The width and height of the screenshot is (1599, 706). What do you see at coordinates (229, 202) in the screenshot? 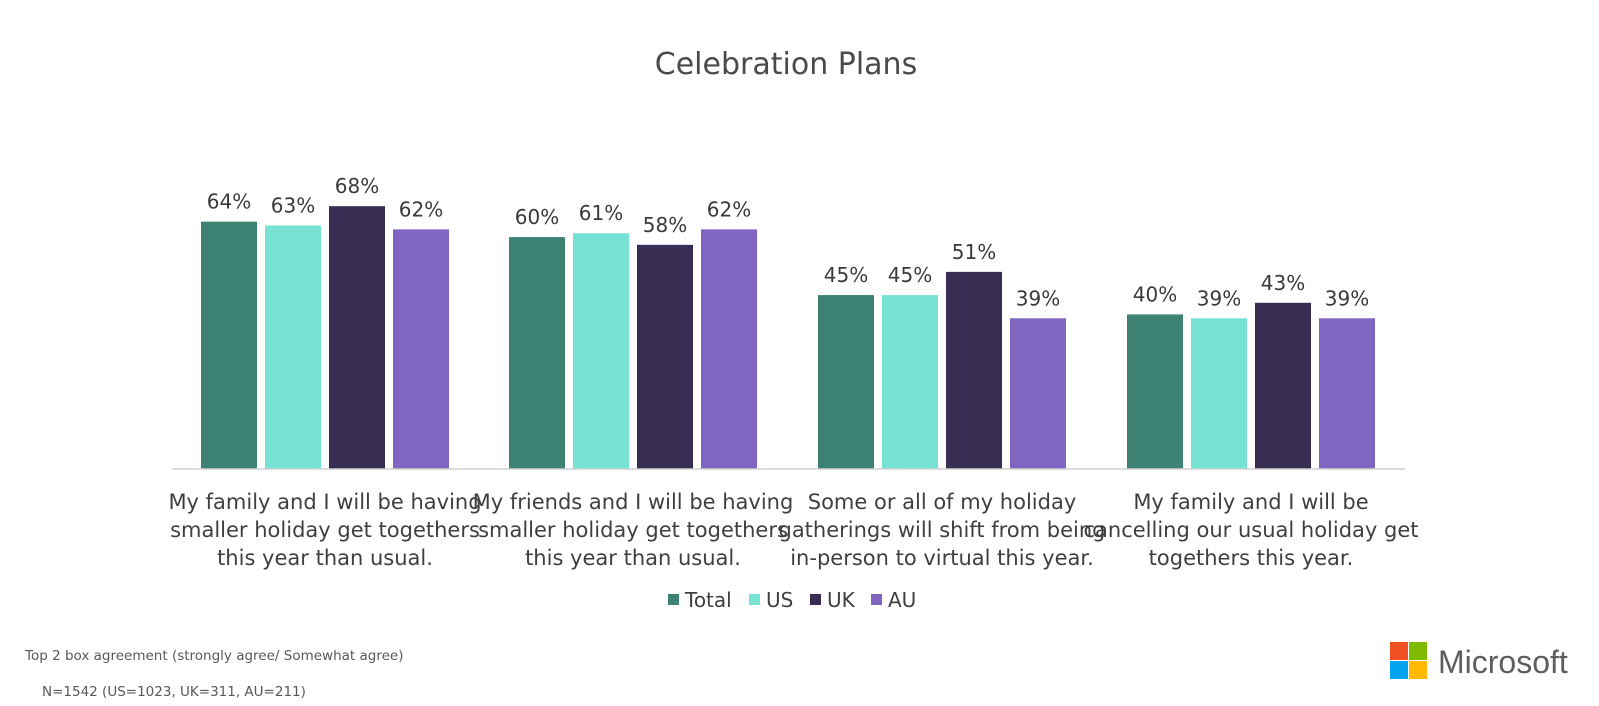
I see `data-label-total-1: 64%` at bounding box center [229, 202].